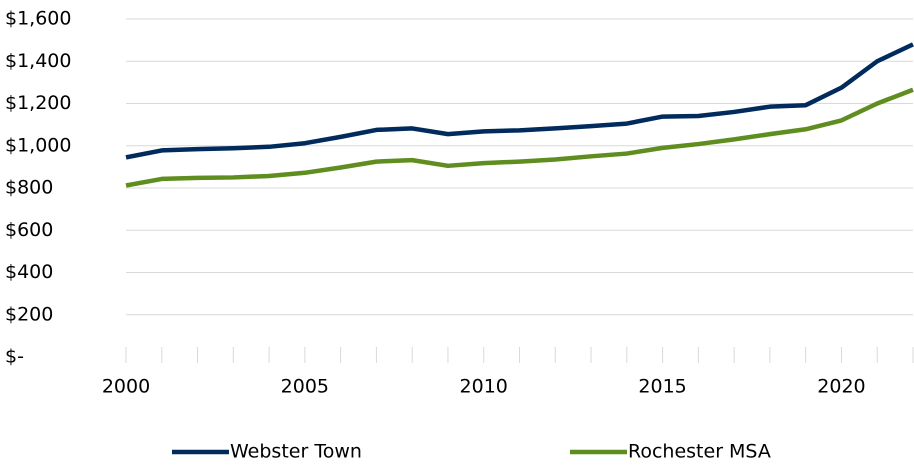 This screenshot has height=465, width=914. What do you see at coordinates (38, 103) in the screenshot?
I see `y-tick-label: $1,200` at bounding box center [38, 103].